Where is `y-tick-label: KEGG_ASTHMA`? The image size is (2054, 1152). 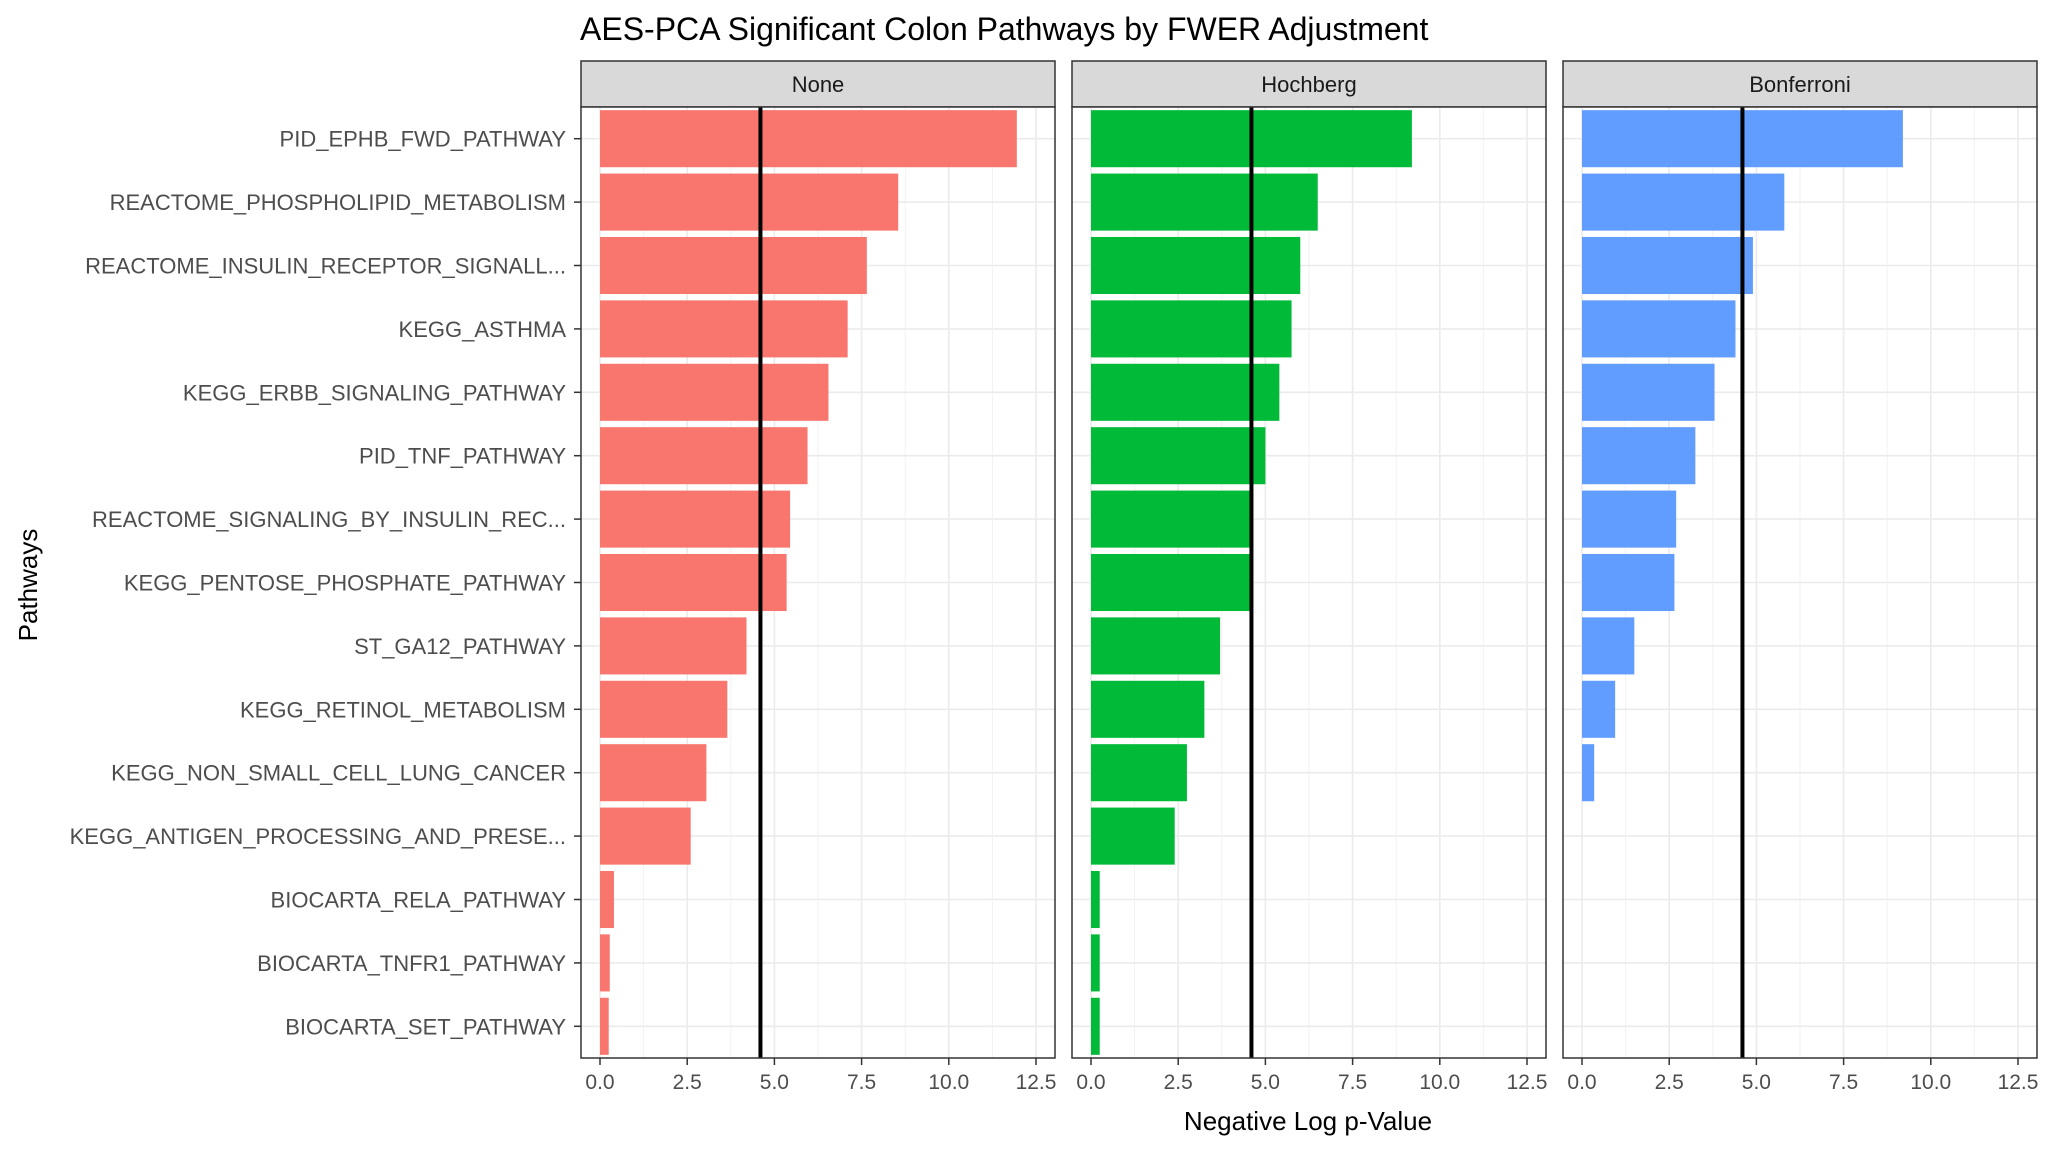 y-tick-label: KEGG_ASTHMA is located at coordinates (483, 329).